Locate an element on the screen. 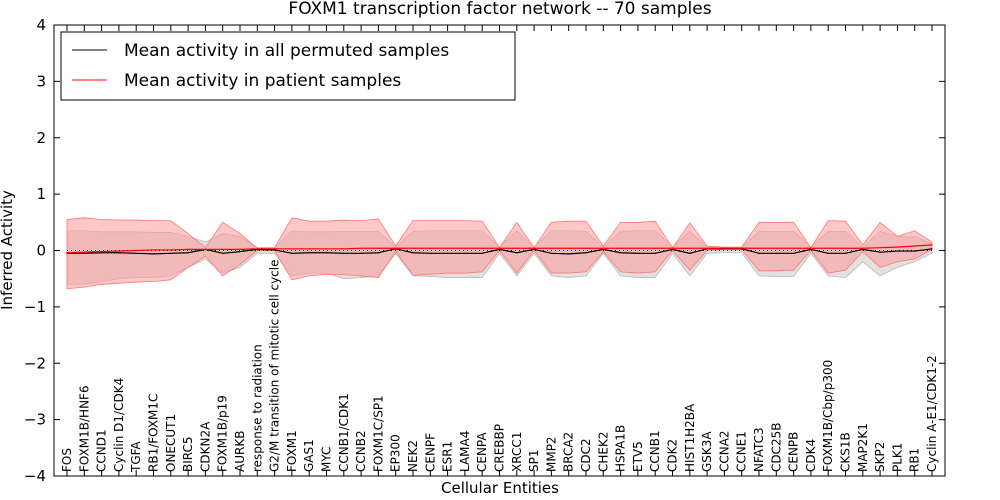 Image resolution: width=1000 pixels, height=500 pixels. x-tick-label: CREBBP is located at coordinates (500, 448).